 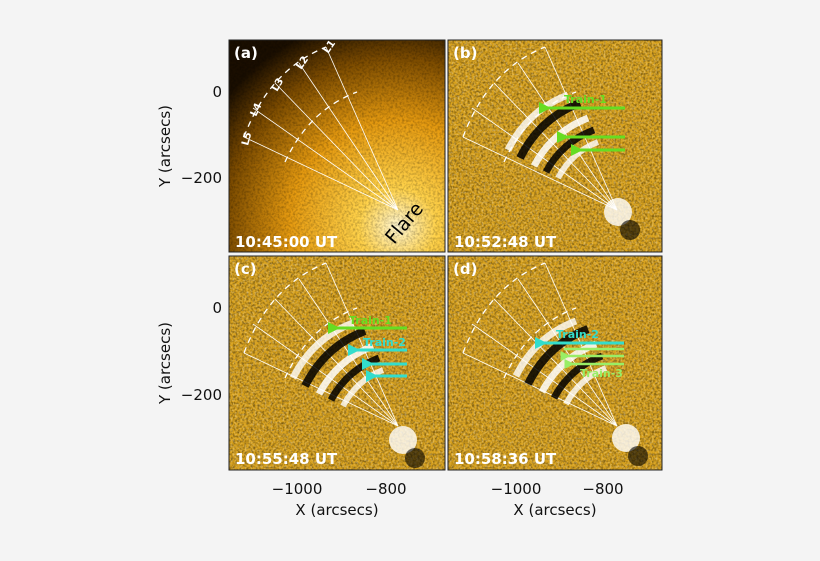 I want to click on y-tick-0-bottom: 0, so click(x=217, y=308).